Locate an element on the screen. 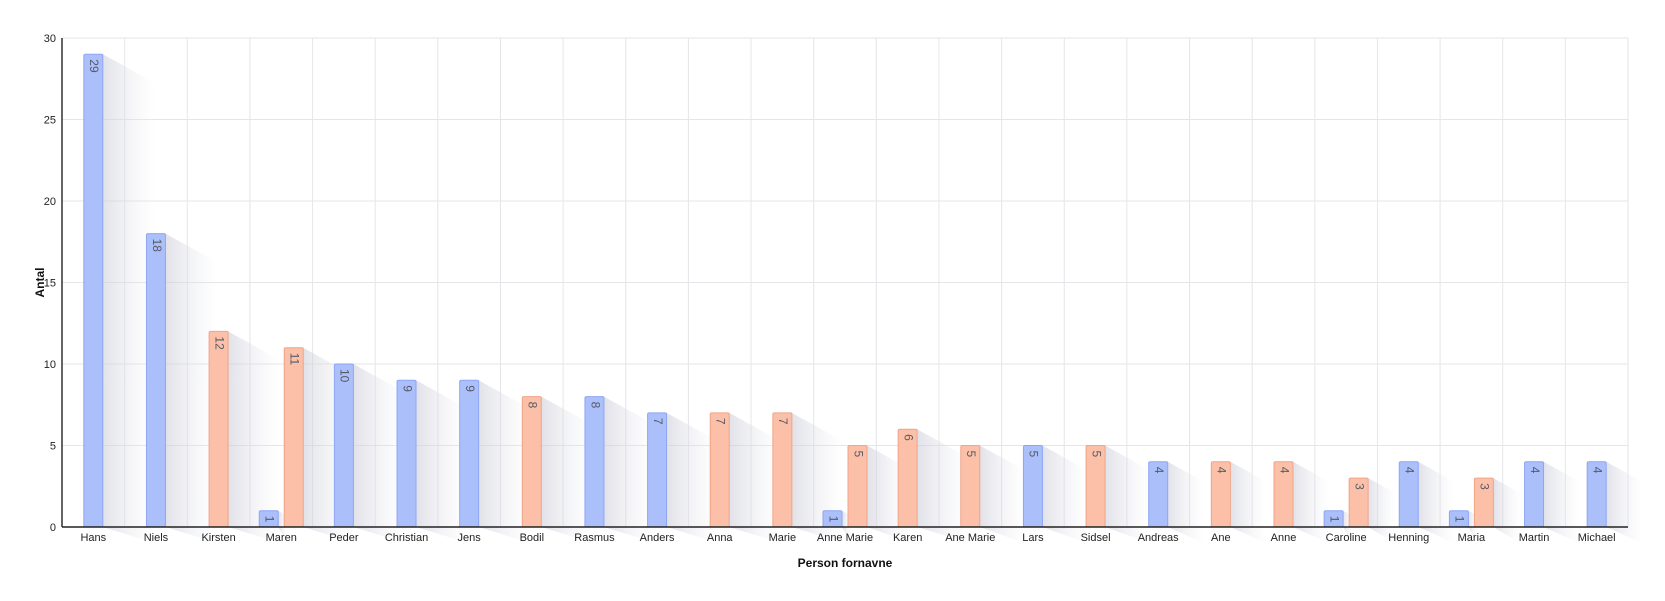 The image size is (1665, 601). bar-male-christian is located at coordinates (406, 453).